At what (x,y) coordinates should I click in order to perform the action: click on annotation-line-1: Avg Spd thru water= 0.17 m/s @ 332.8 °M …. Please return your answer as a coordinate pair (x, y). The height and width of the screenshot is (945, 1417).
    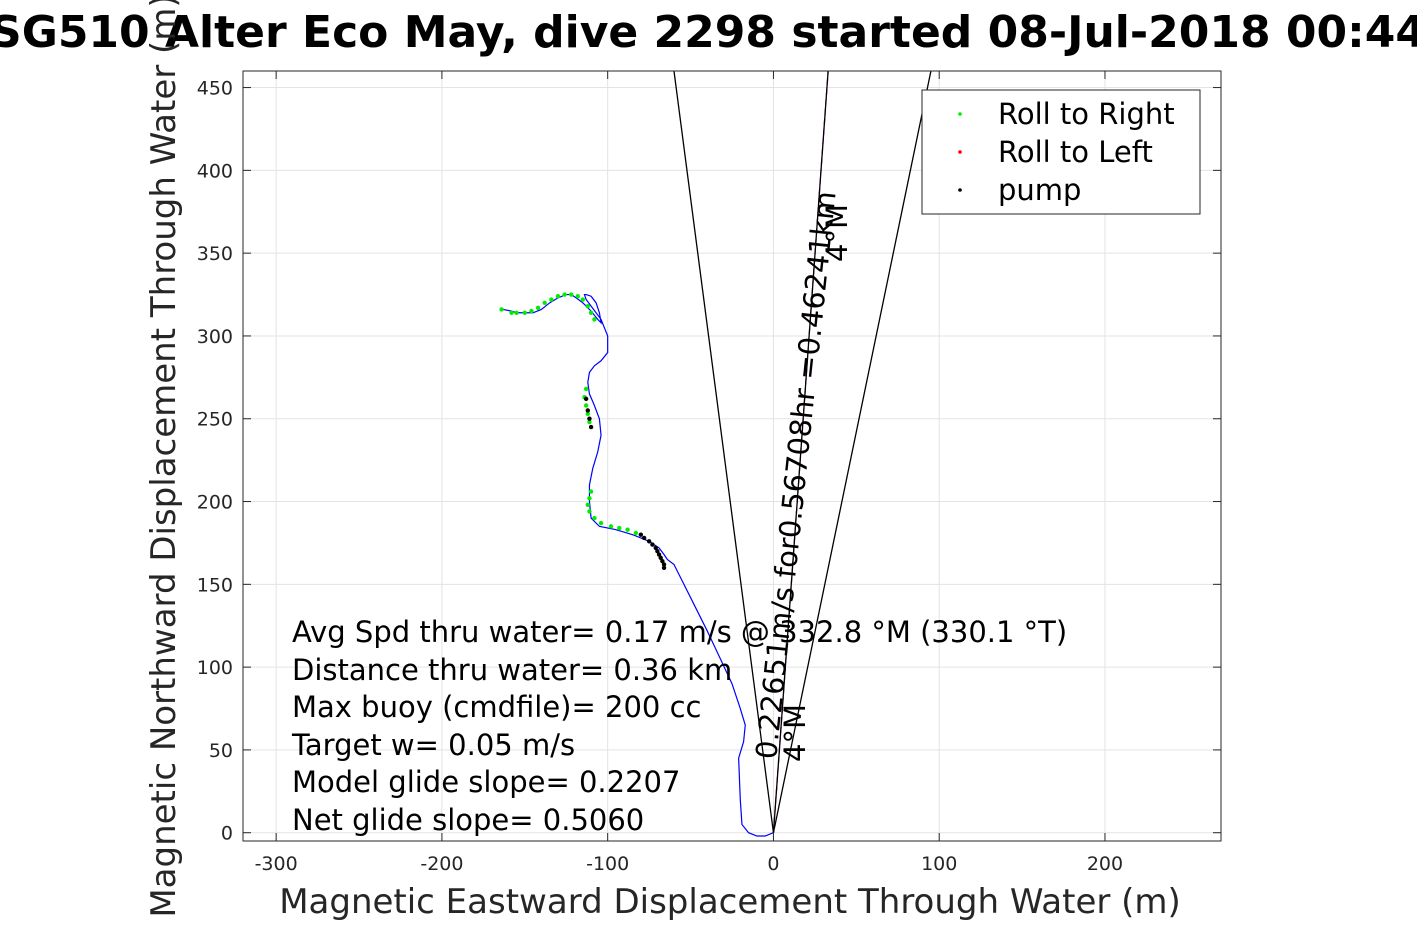
    Looking at the image, I should click on (679, 632).